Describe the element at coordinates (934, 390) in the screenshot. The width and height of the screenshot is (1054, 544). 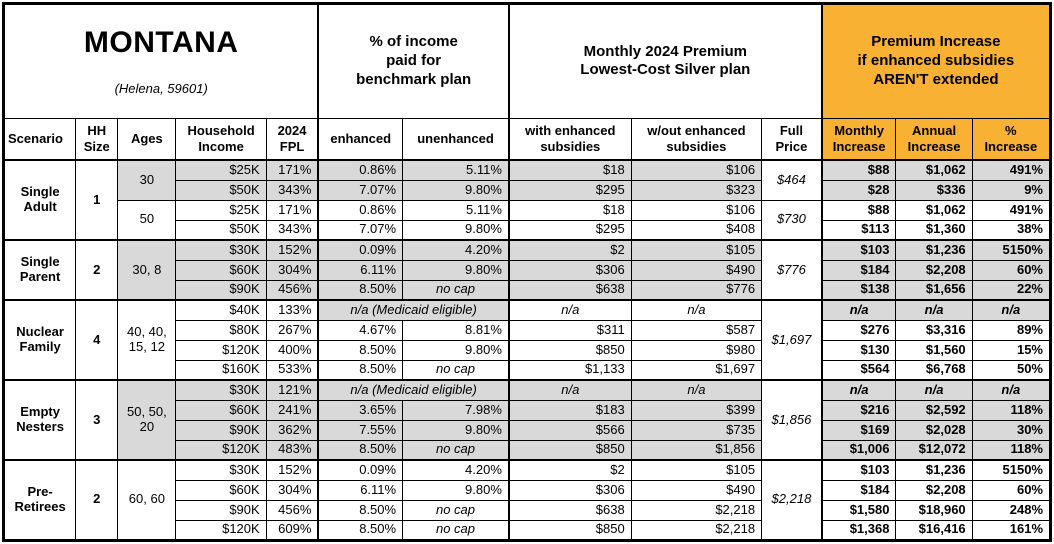
I see `annual-increase-cell: n/a` at that location.